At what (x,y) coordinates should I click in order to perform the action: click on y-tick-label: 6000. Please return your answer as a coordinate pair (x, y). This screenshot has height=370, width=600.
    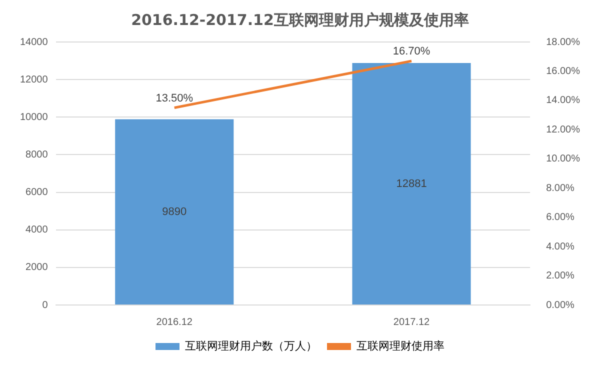
    Looking at the image, I should click on (37, 192).